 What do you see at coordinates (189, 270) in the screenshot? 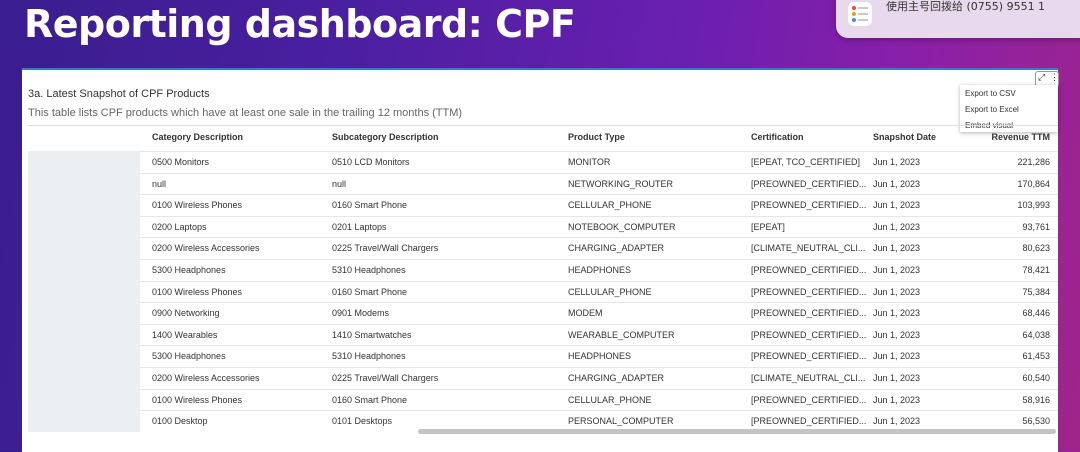
I see `cell-category: 5300 Headphones` at bounding box center [189, 270].